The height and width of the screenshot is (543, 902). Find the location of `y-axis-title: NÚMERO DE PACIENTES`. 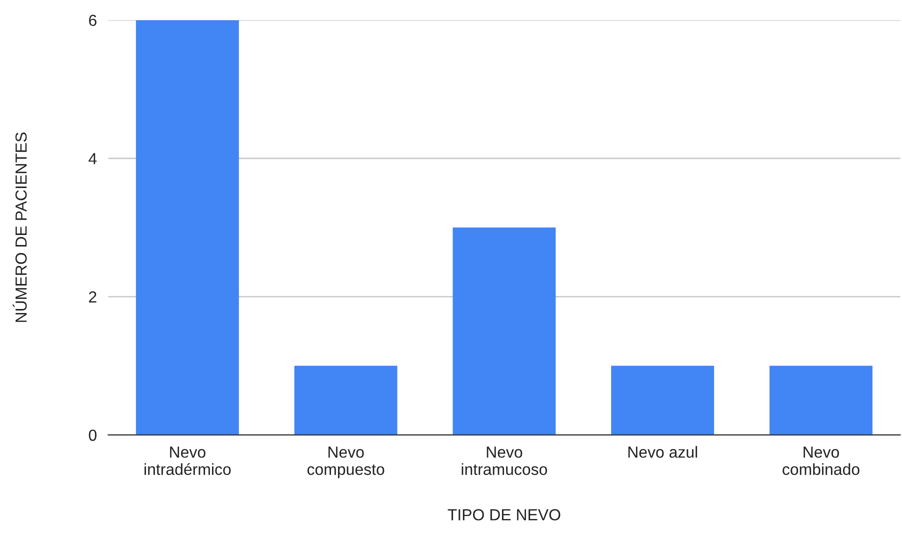

y-axis-title: NÚMERO DE PACIENTES is located at coordinates (19, 227).